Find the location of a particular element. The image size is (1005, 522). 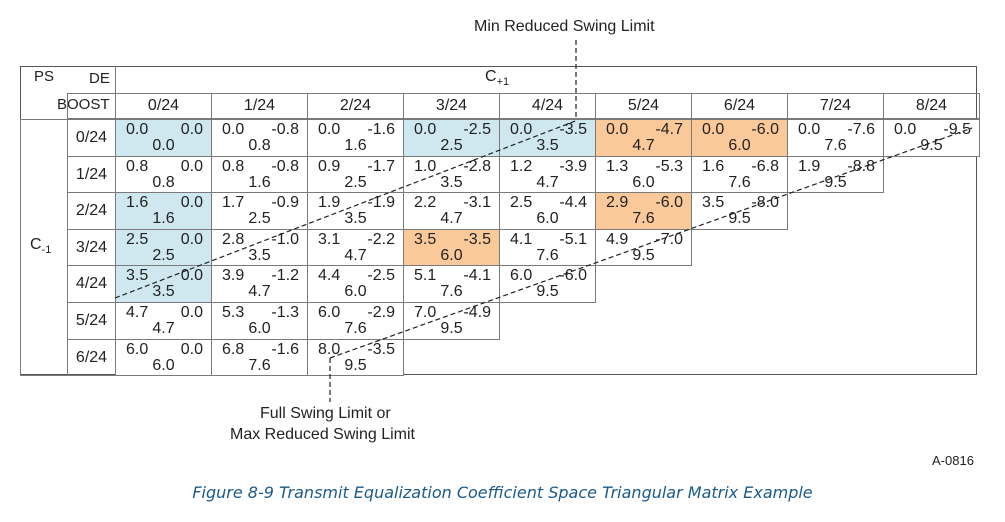

matrix-cell: 1.7 -0.9 2.5 is located at coordinates (259, 211).